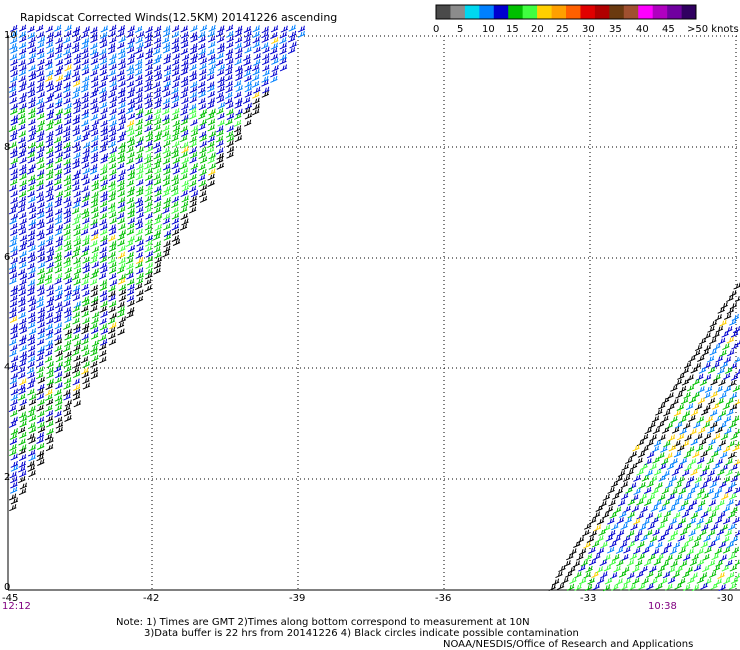  I want to click on legend: 0 5 10 15 20 25 30 35 40 45 >50 knots, so click(586, 19).